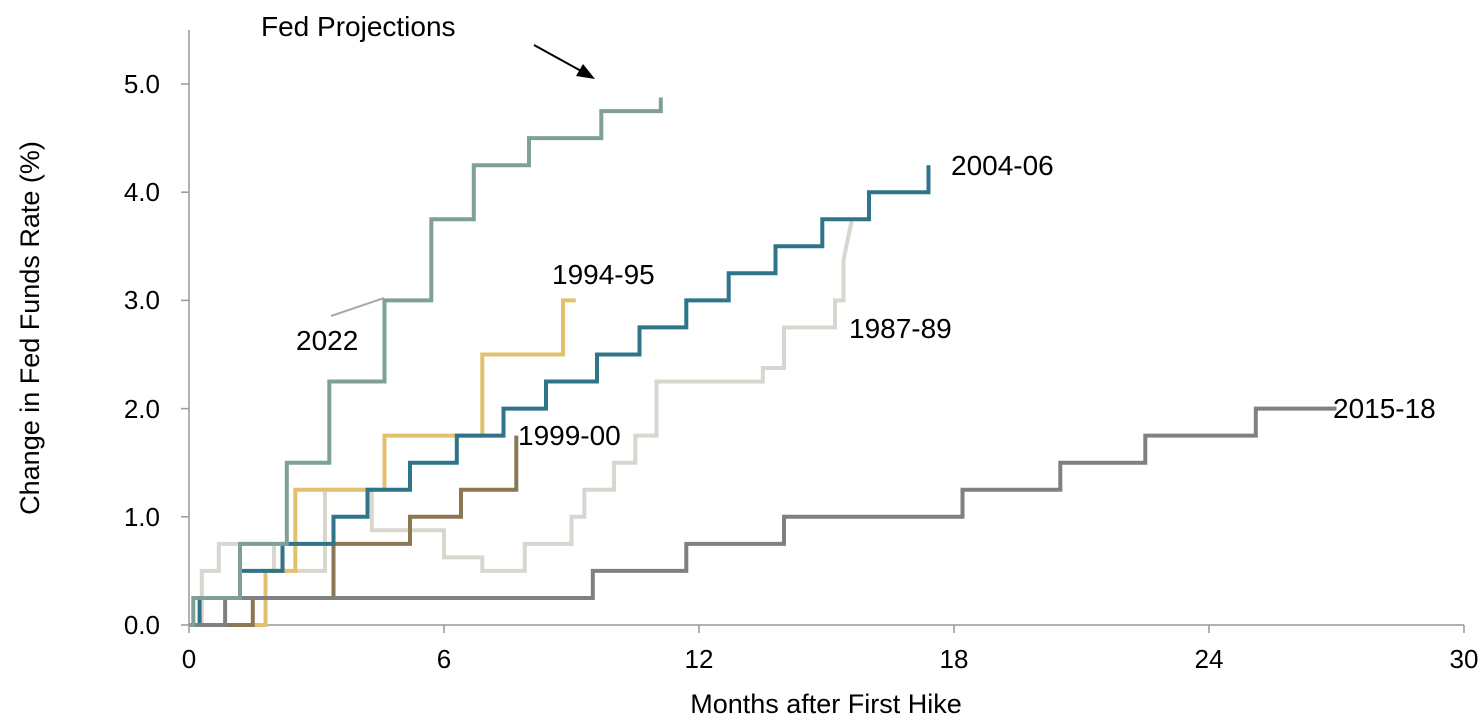  I want to click on leader-line-2022, so click(357, 307).